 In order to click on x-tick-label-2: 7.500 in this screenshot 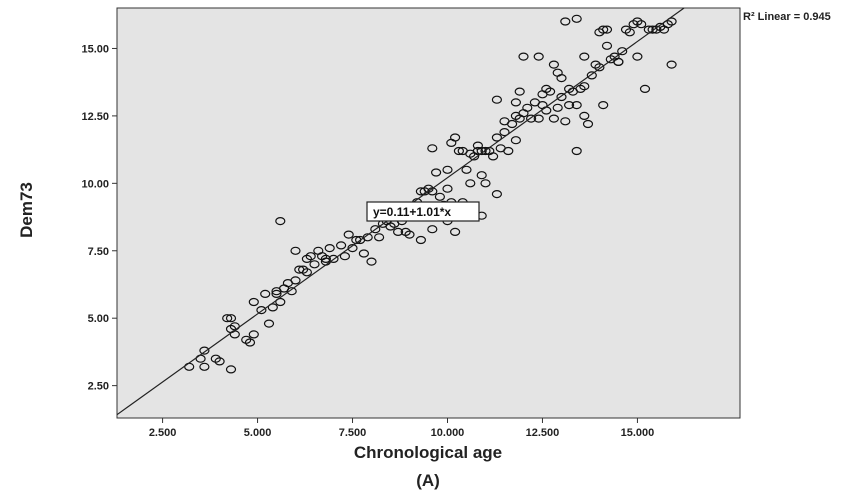, I will do `click(353, 433)`.